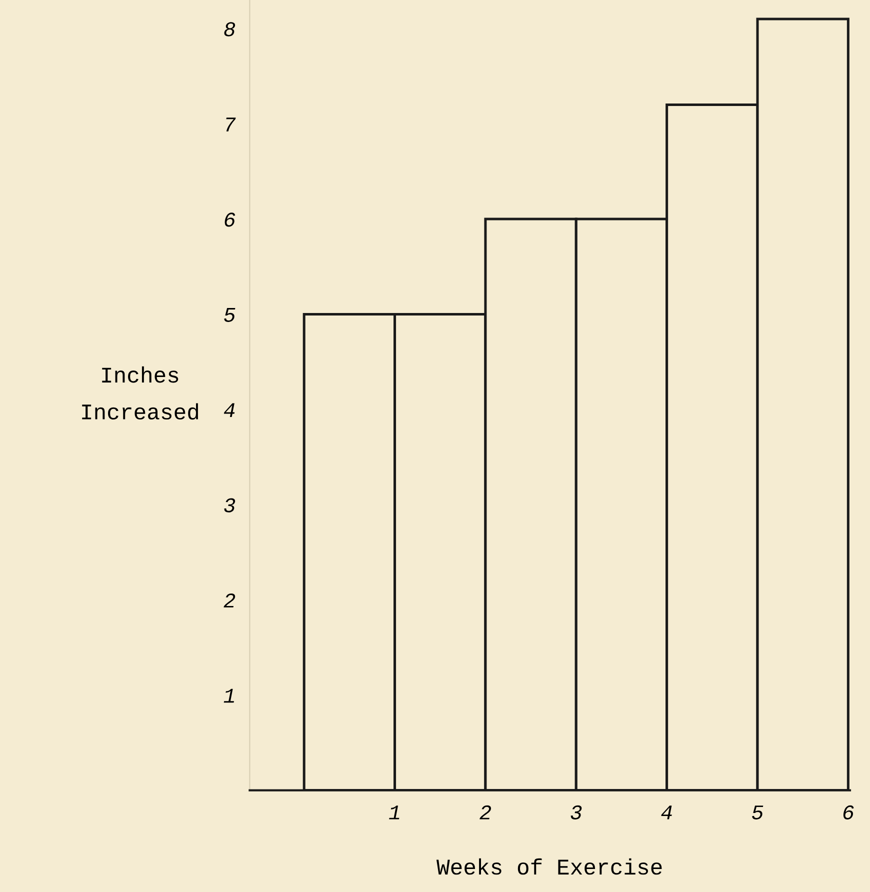  Describe the element at coordinates (230, 505) in the screenshot. I see `y-tick-label: 3` at that location.